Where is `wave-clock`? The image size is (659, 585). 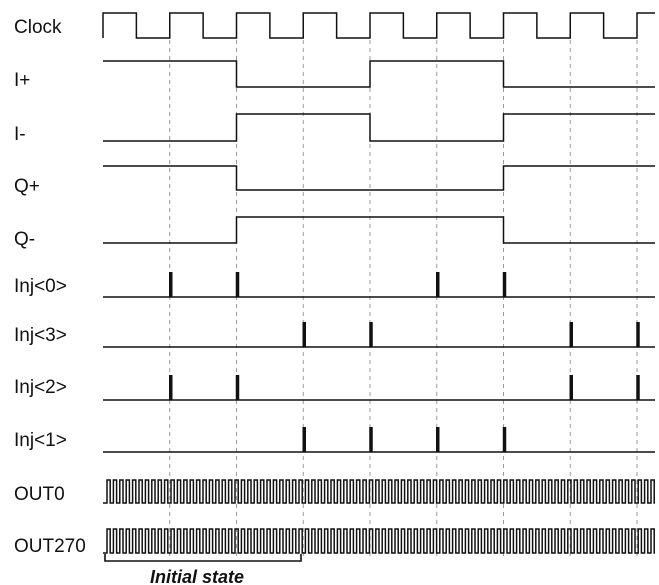 wave-clock is located at coordinates (378, 25).